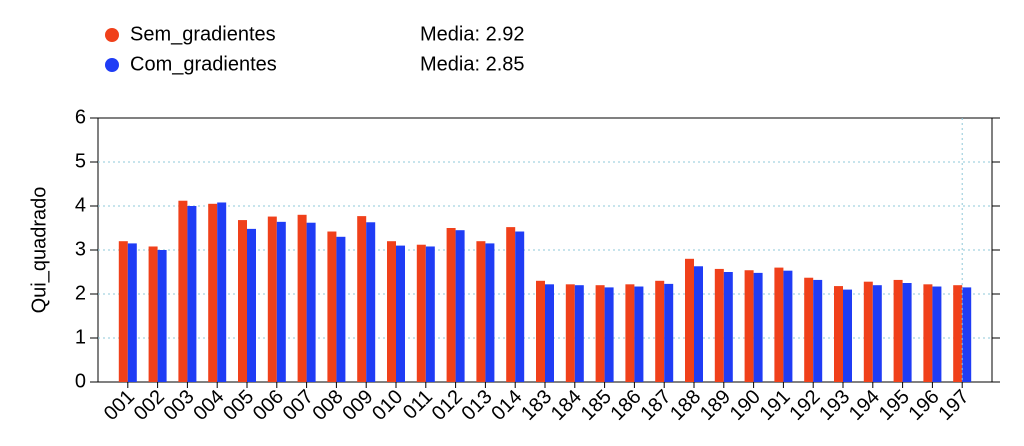 The width and height of the screenshot is (1024, 446). What do you see at coordinates (80, 381) in the screenshot?
I see `y-tick-label: 0` at bounding box center [80, 381].